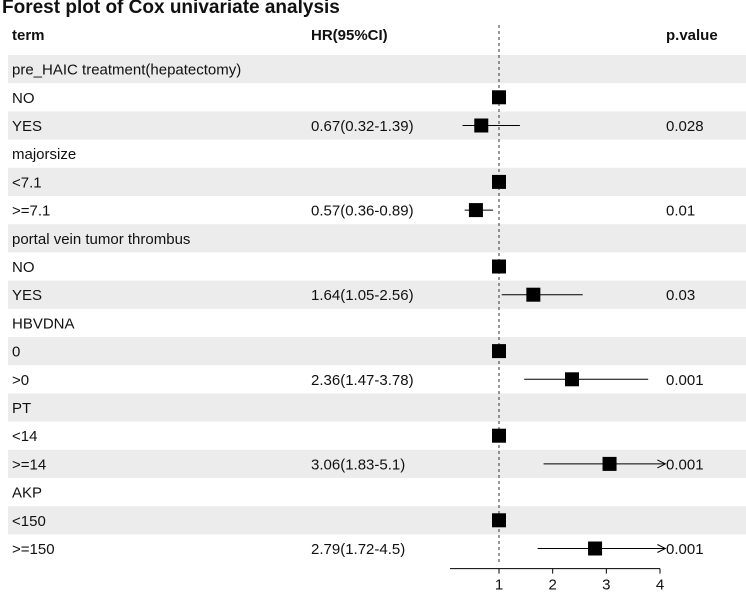 This screenshot has height=593, width=746. Describe the element at coordinates (362, 126) in the screenshot. I see `hr-ci-label: 0.67(0.32-1.39)` at that location.